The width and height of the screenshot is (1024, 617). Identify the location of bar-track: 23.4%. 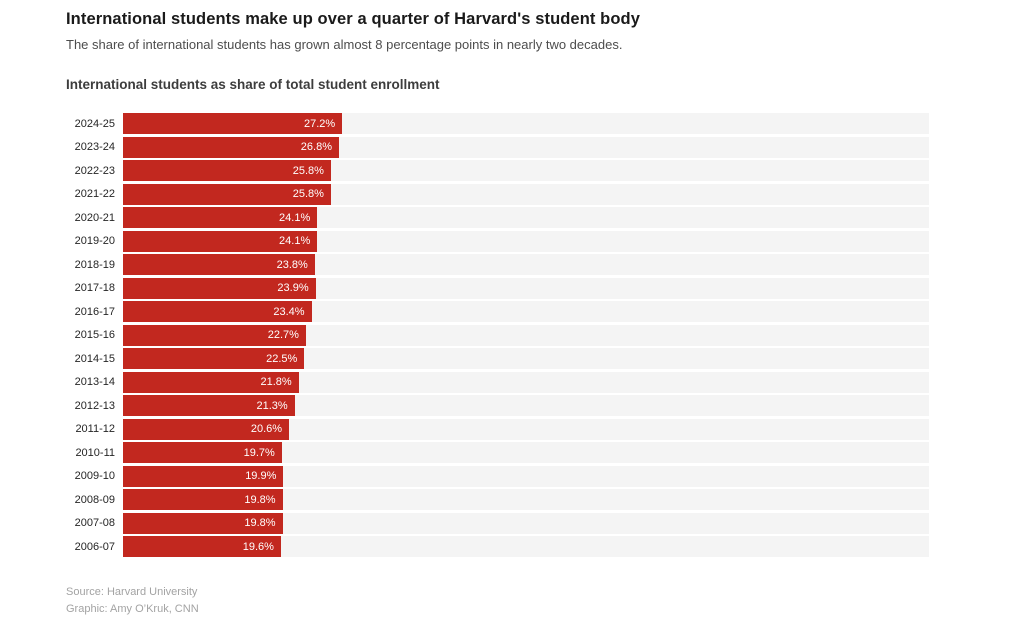
(526, 311).